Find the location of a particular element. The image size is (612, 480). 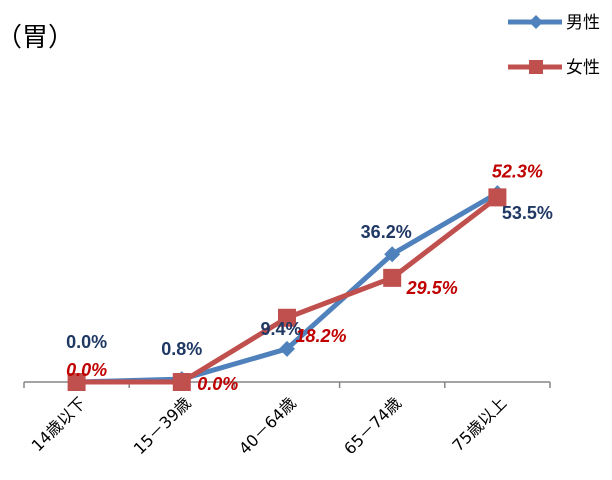

data-label-male: 0.8% is located at coordinates (181, 349).